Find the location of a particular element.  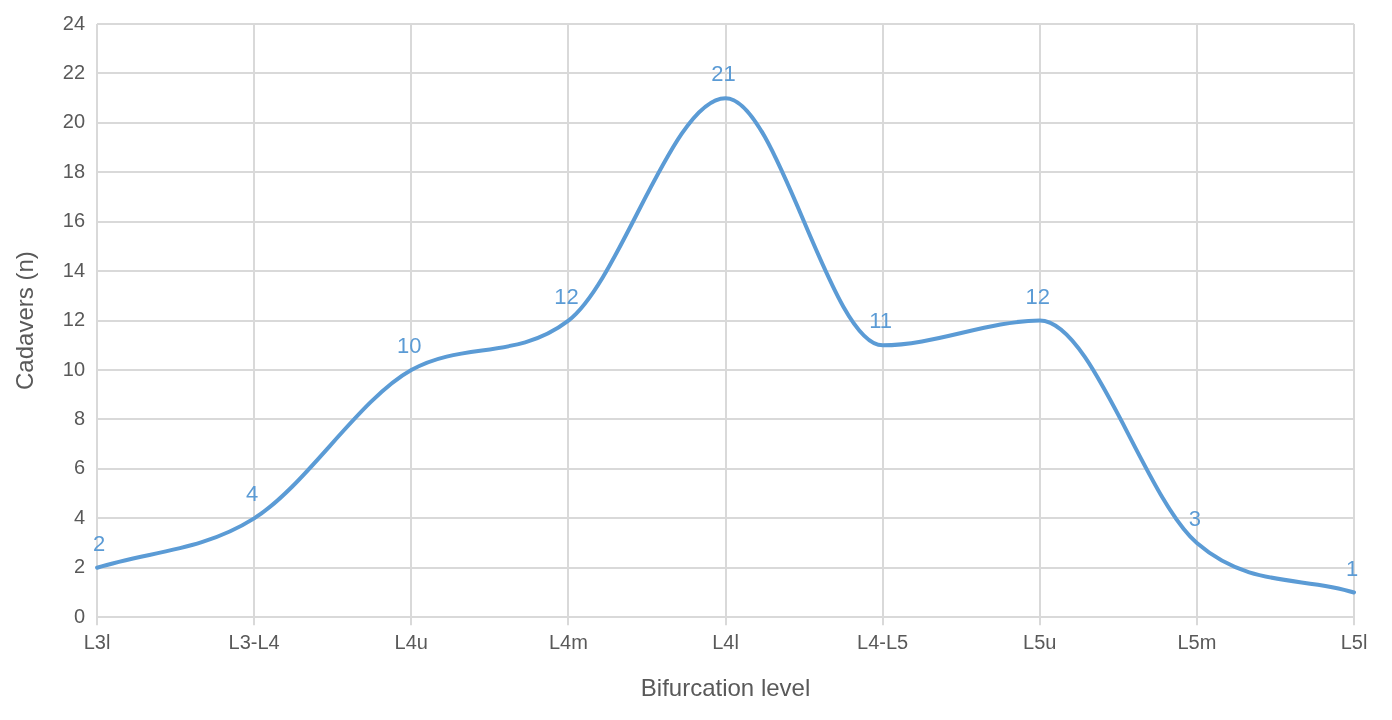

y-tick-label: 16 is located at coordinates (74, 220).